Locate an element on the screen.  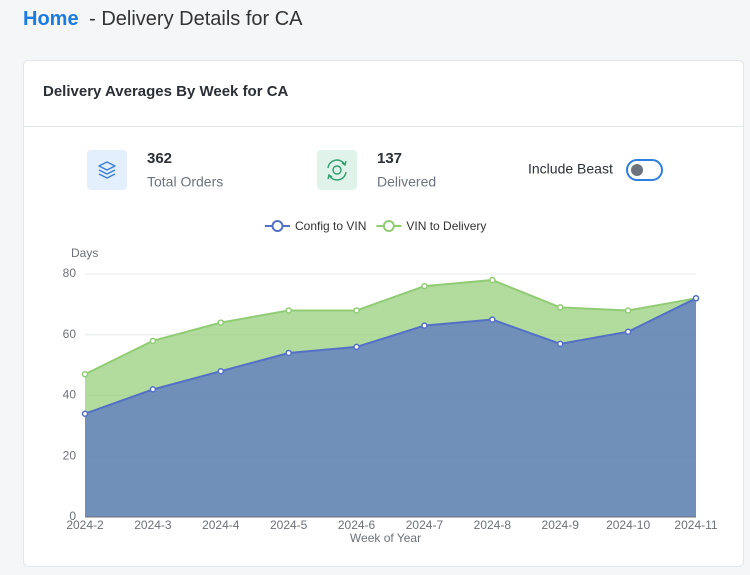
page-title: - Delivery Details for CA is located at coordinates (196, 19).